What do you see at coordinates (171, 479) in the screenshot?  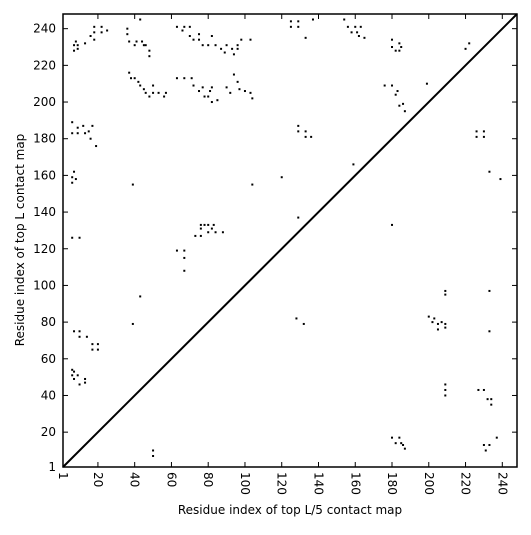 I see `x-tick-label: 60` at bounding box center [171, 479].